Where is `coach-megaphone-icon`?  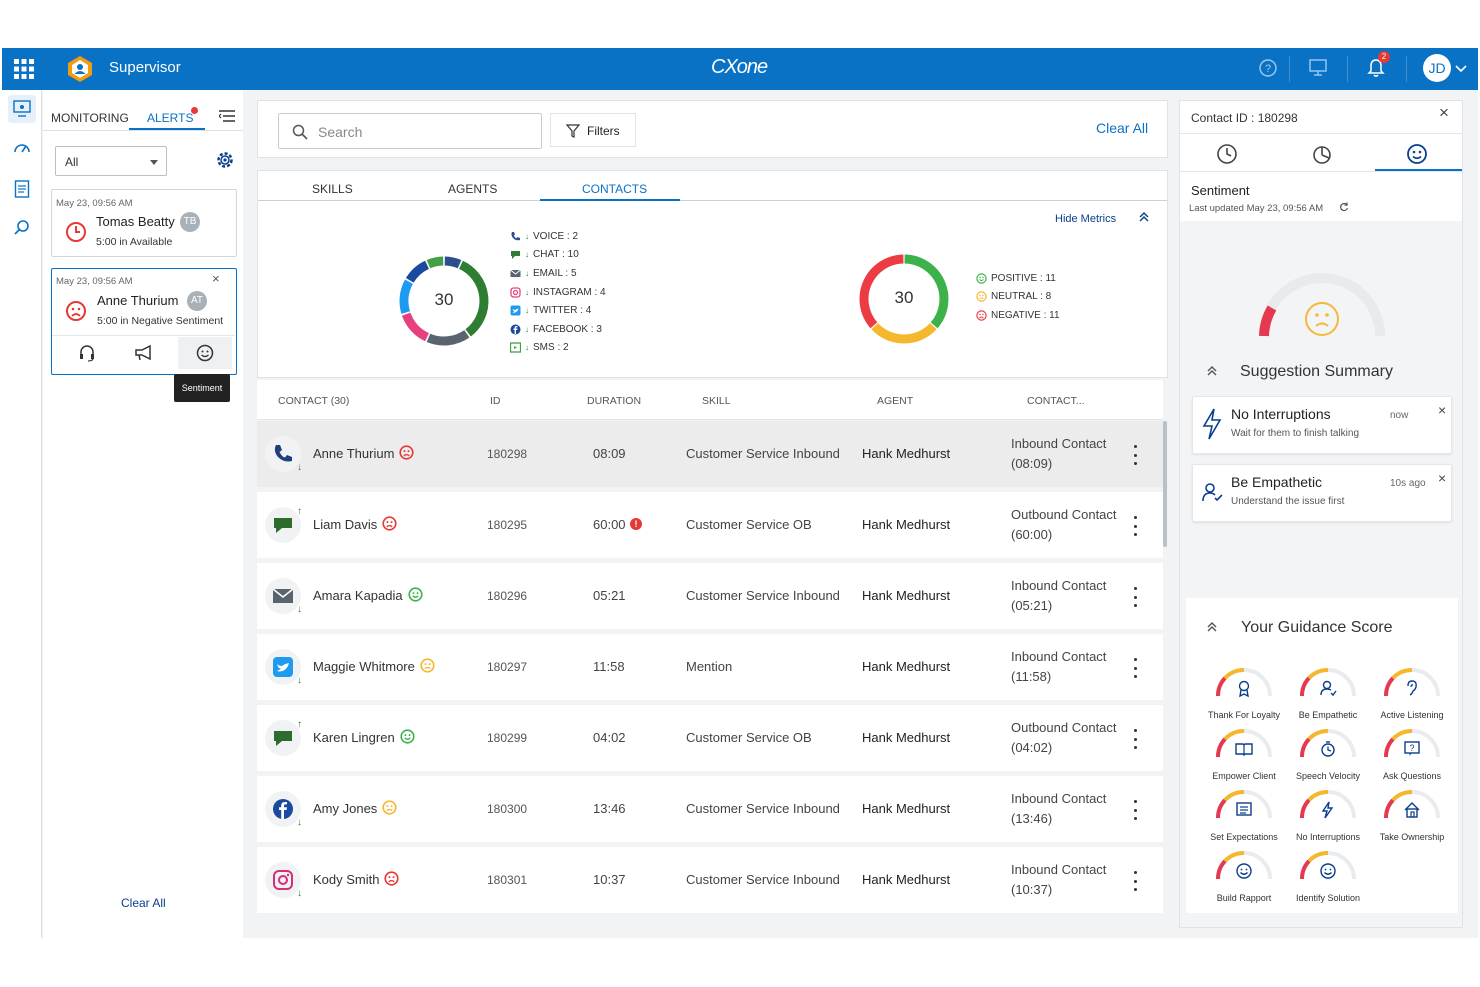
coach-megaphone-icon is located at coordinates (144, 353).